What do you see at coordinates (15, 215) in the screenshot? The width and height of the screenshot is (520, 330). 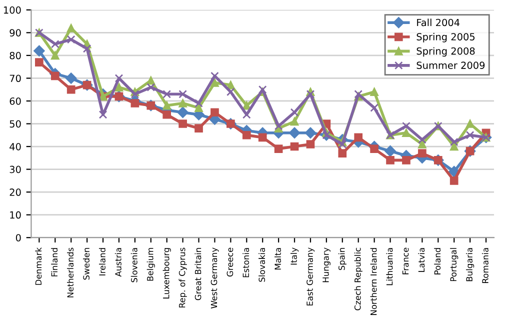 I see `y-tick-label: 10` at bounding box center [15, 215].